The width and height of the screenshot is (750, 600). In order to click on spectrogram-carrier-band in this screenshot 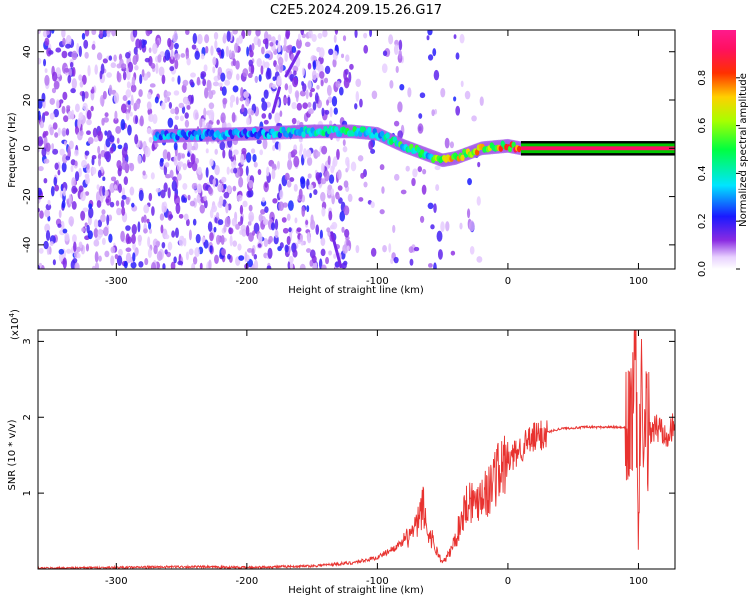, I will do `click(597, 148)`.